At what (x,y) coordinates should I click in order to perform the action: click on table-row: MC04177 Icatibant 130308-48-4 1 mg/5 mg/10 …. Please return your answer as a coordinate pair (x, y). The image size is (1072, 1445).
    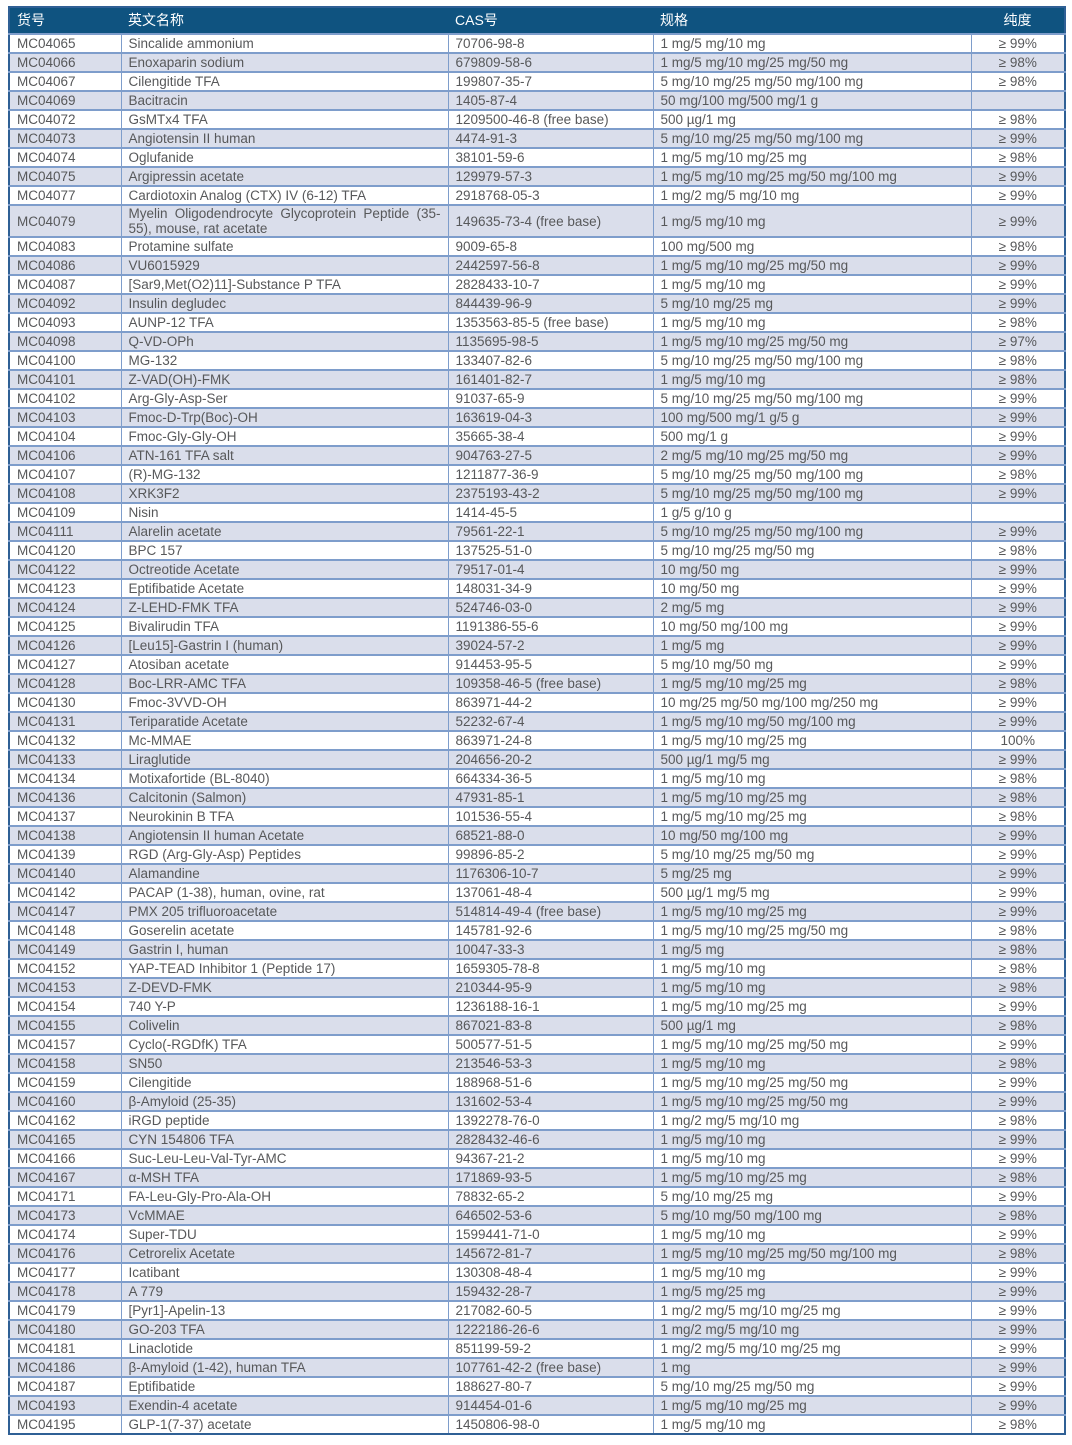
    Looking at the image, I should click on (537, 1273).